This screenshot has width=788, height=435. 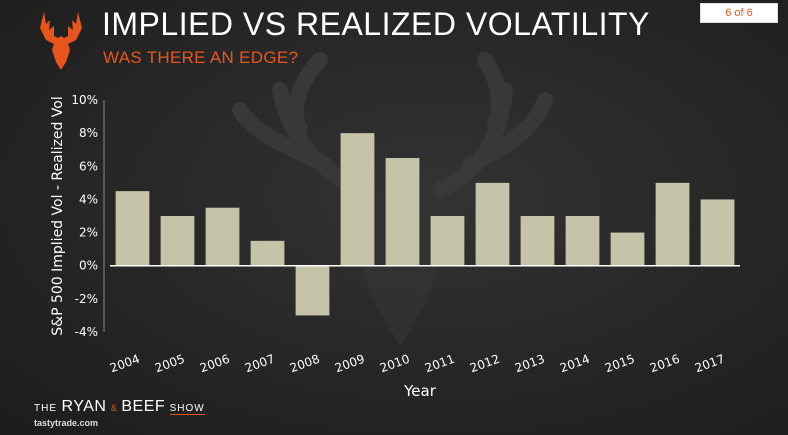 I want to click on brand-website: tastytrade.com, so click(x=66, y=423).